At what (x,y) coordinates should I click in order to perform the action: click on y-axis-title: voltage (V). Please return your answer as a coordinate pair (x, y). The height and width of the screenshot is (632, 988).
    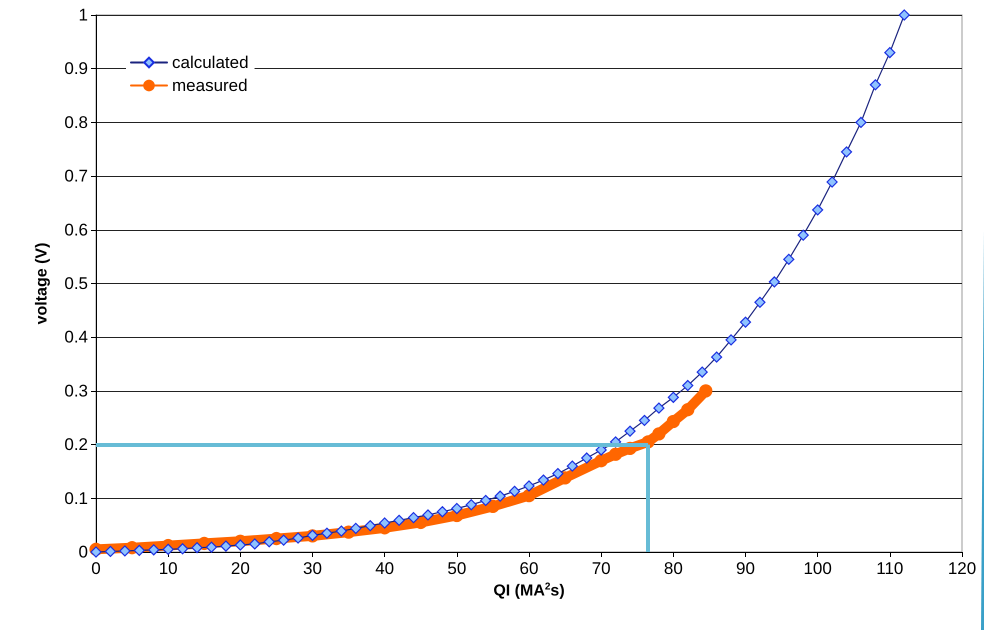
    Looking at the image, I should click on (42, 283).